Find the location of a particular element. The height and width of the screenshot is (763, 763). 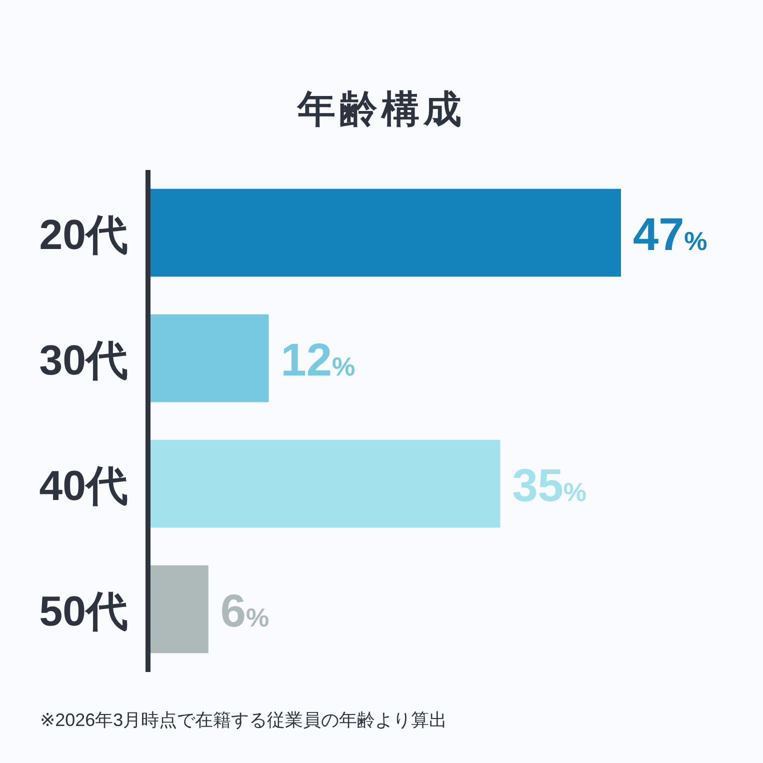

data-label: 35% is located at coordinates (549, 484).